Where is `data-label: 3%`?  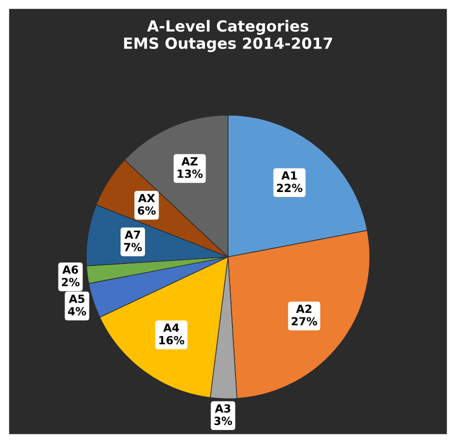 data-label: 3% is located at coordinates (223, 421).